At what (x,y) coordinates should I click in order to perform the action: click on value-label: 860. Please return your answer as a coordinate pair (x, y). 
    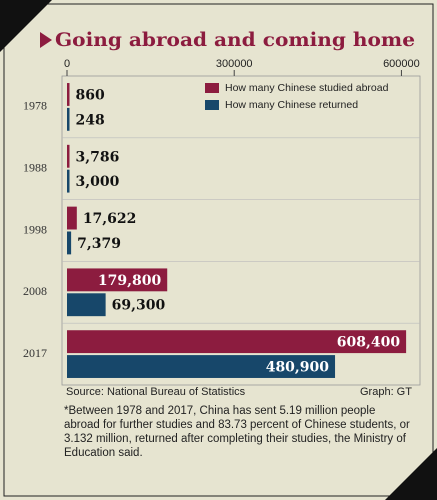
    Looking at the image, I should click on (90, 95).